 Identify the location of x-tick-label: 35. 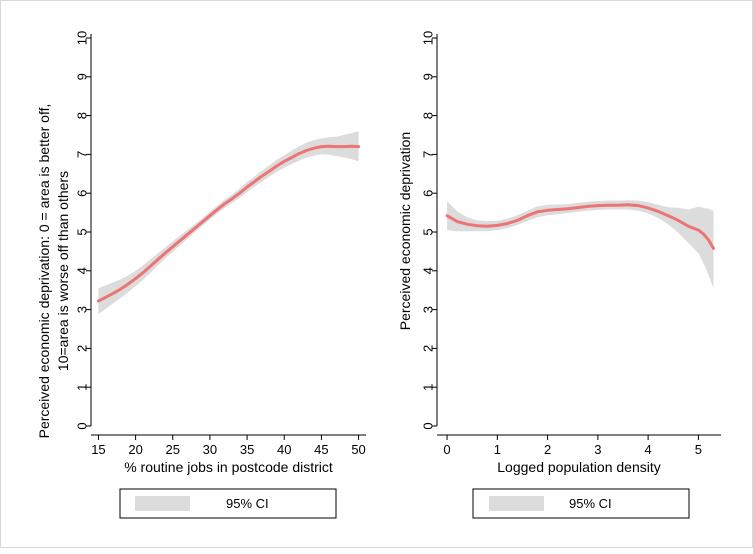
(247, 449).